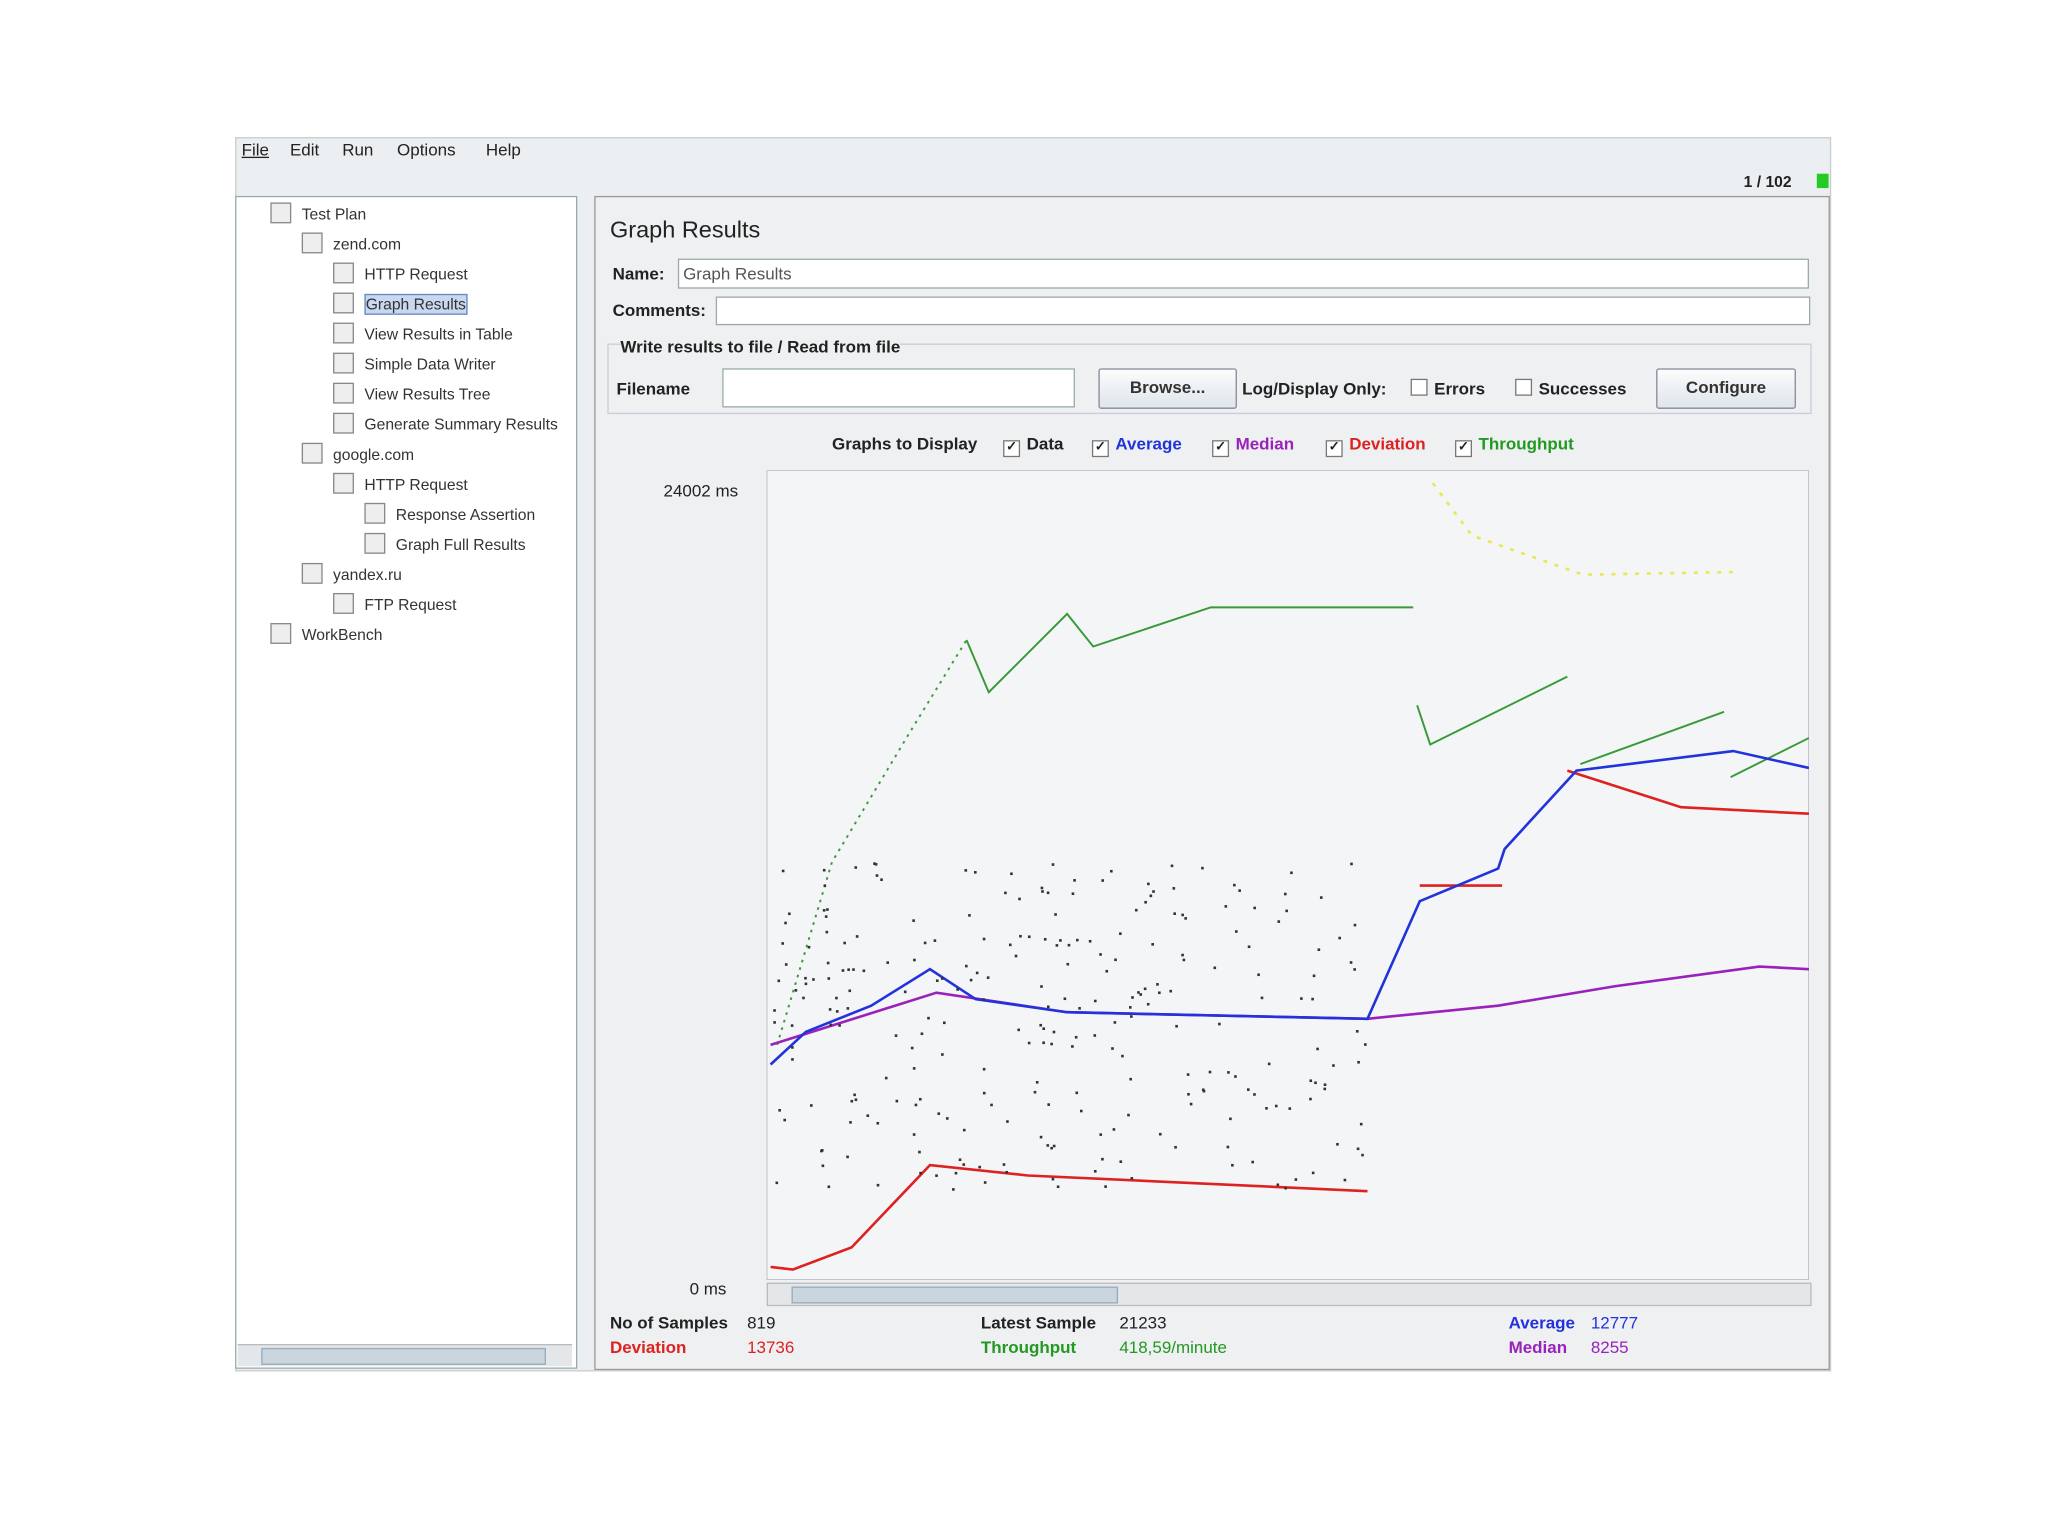 The width and height of the screenshot is (2048, 1536). What do you see at coordinates (503, 149) in the screenshot?
I see `menu-help: Help` at bounding box center [503, 149].